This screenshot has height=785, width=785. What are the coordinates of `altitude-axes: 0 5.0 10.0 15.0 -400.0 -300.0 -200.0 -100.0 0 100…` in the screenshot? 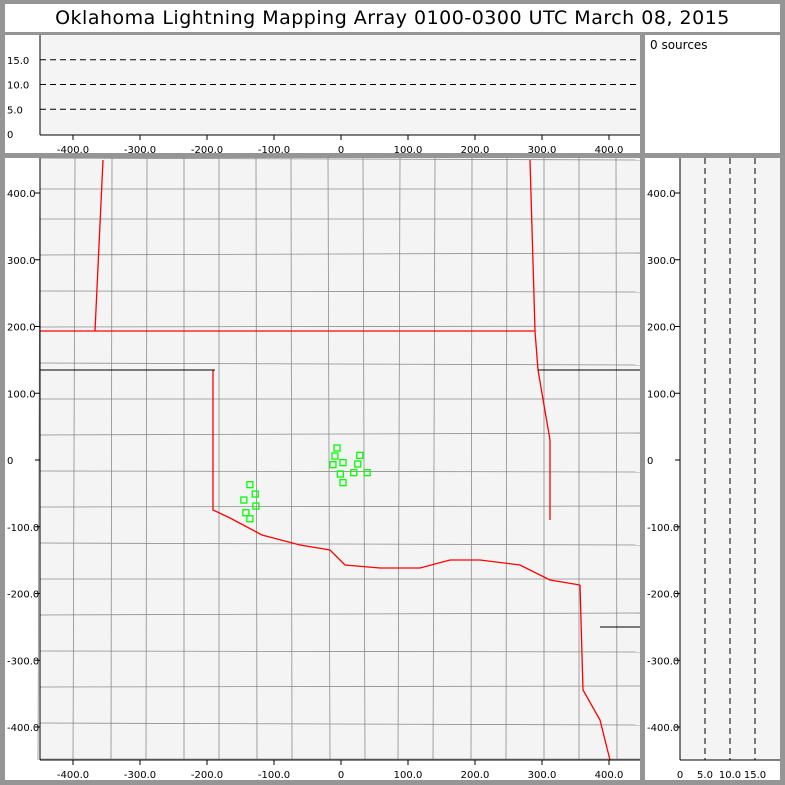 It's located at (323, 95).